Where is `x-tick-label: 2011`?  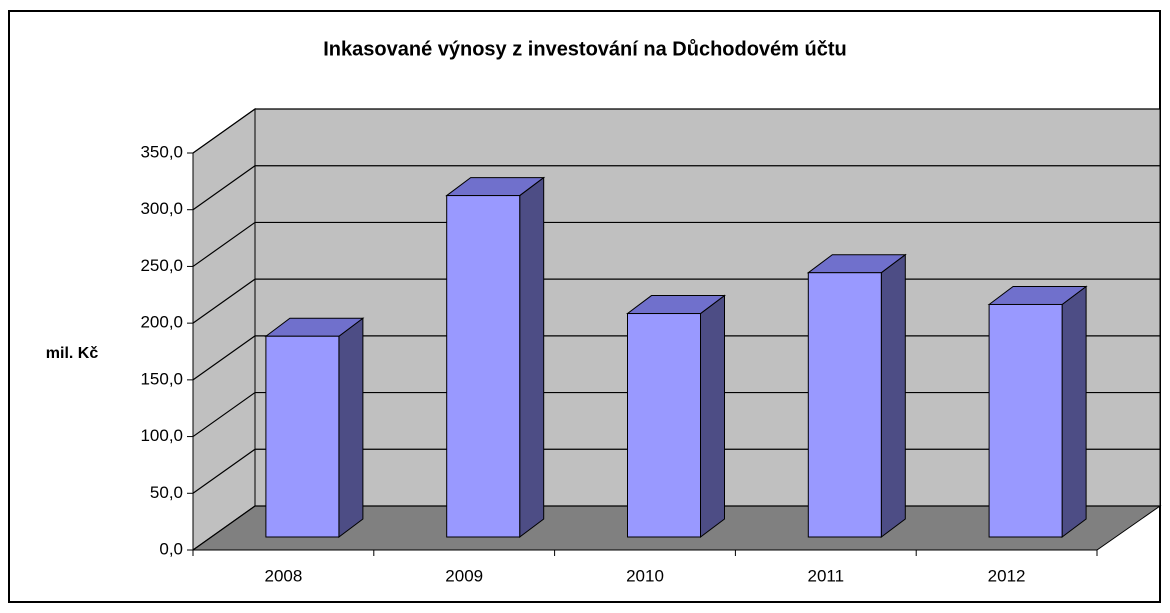
x-tick-label: 2011 is located at coordinates (826, 575).